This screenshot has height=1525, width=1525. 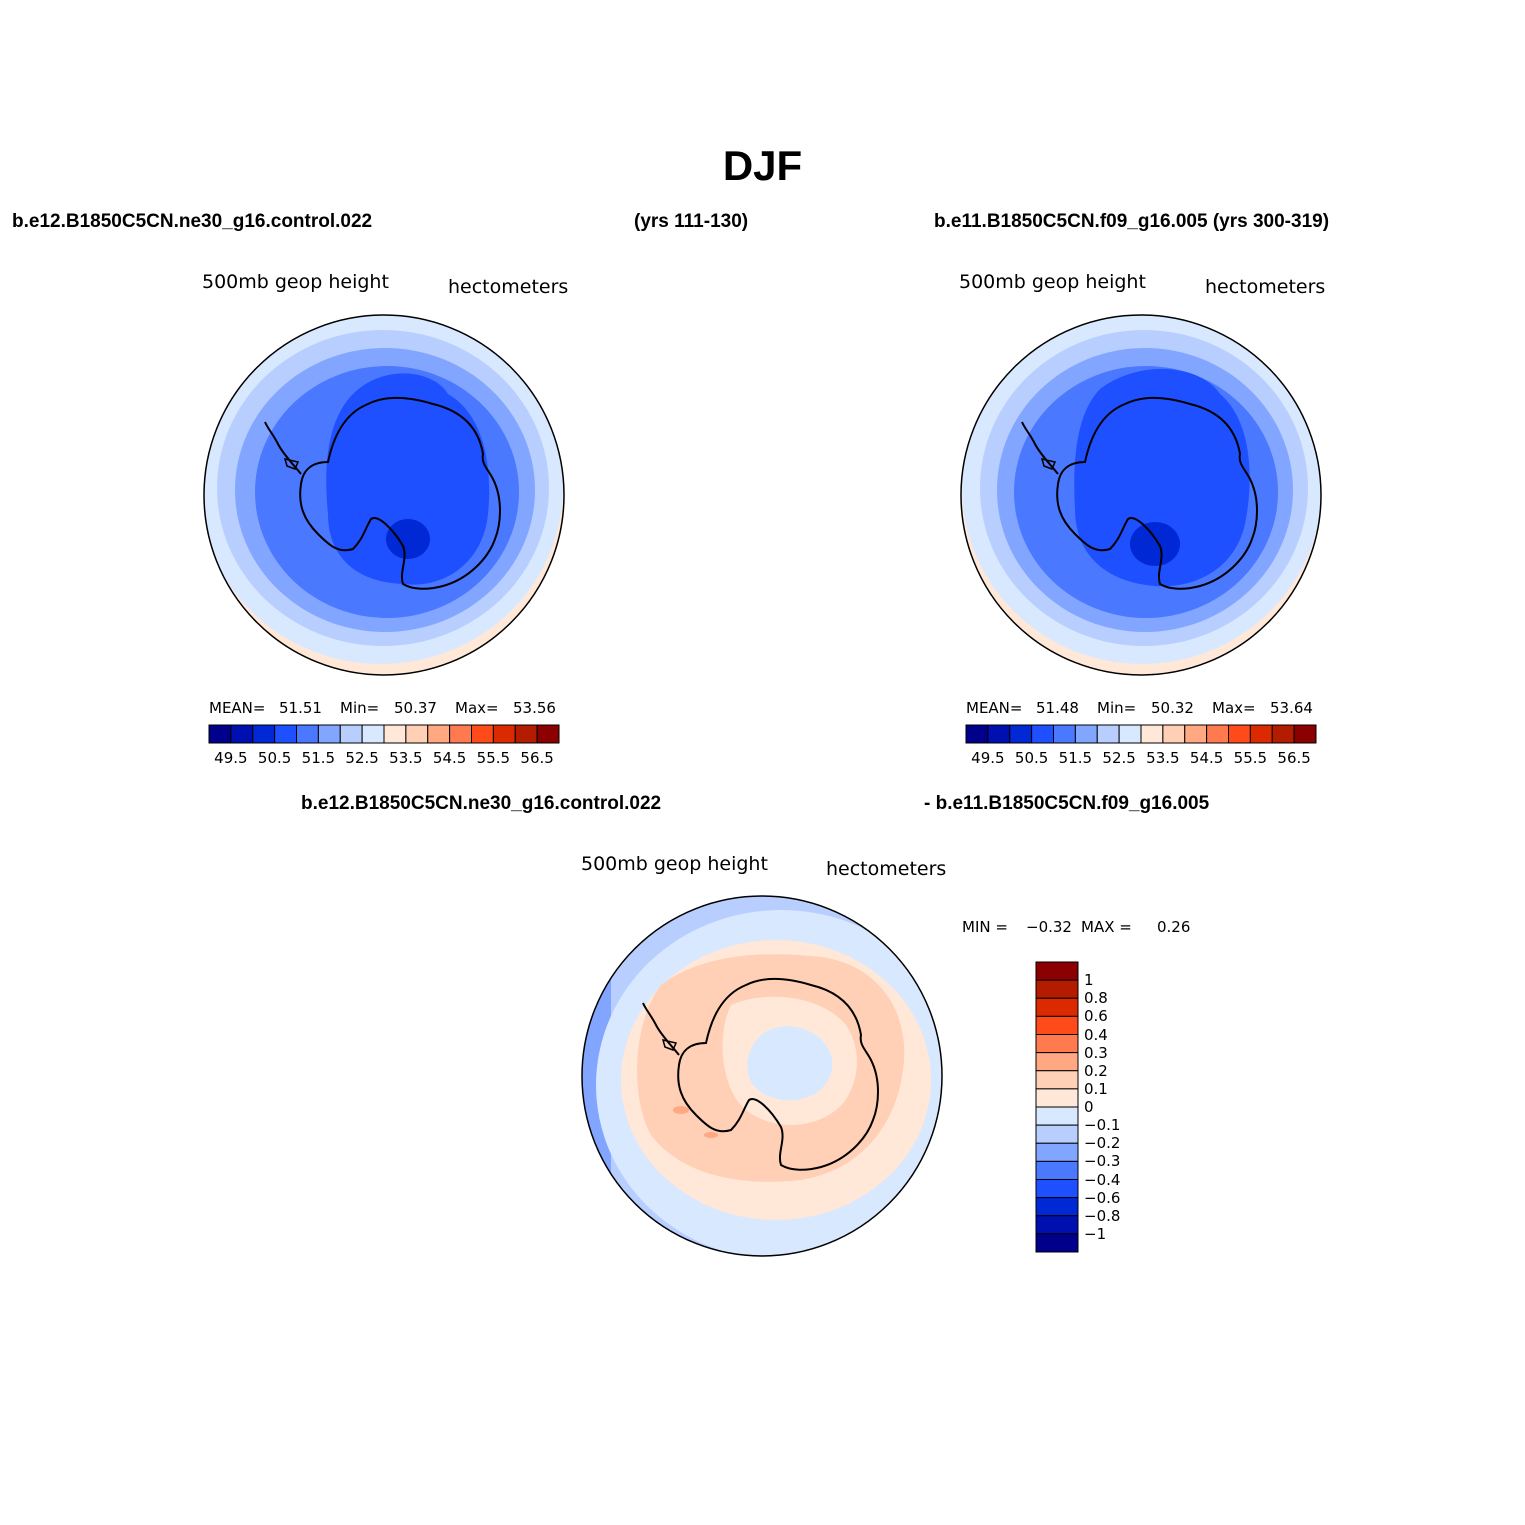 I want to click on panel2-units-label: hectometers, so click(x=1265, y=287).